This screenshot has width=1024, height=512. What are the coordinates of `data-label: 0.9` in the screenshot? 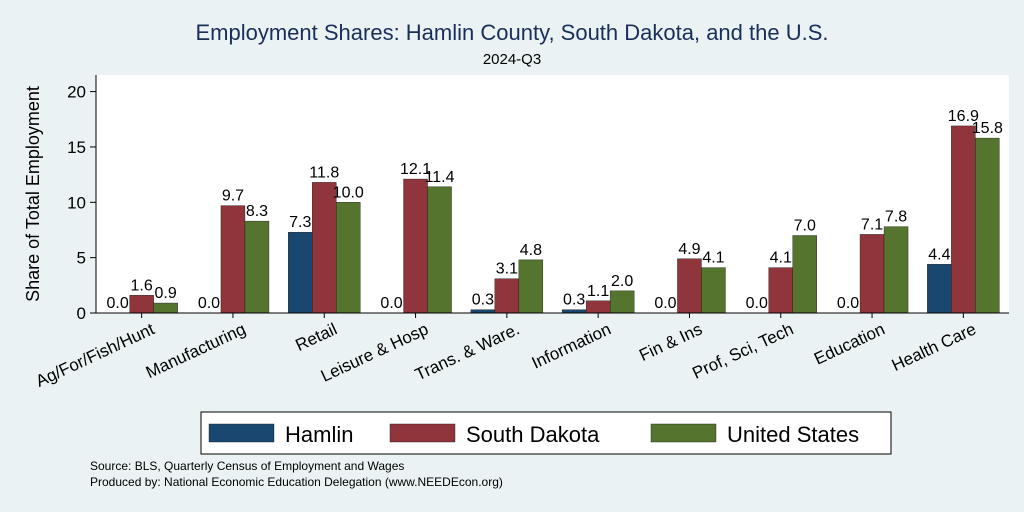 It's located at (166, 293).